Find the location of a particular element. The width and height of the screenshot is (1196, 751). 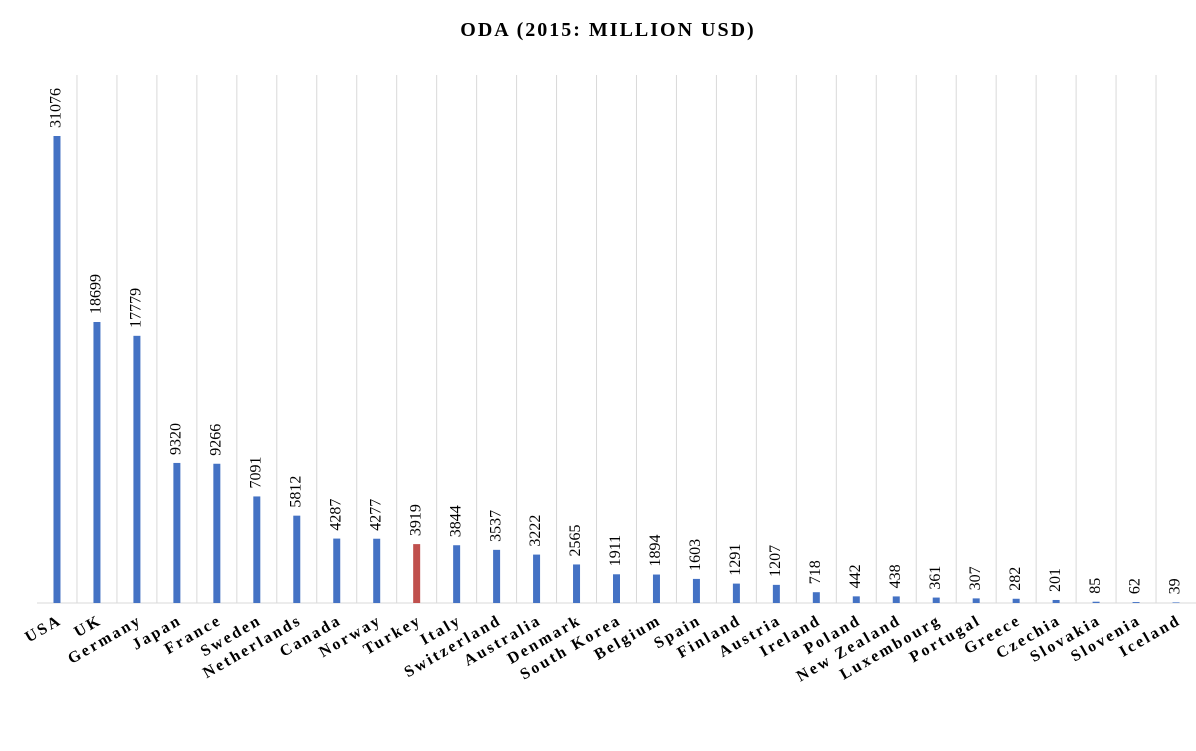

value-label: 438 is located at coordinates (895, 576).